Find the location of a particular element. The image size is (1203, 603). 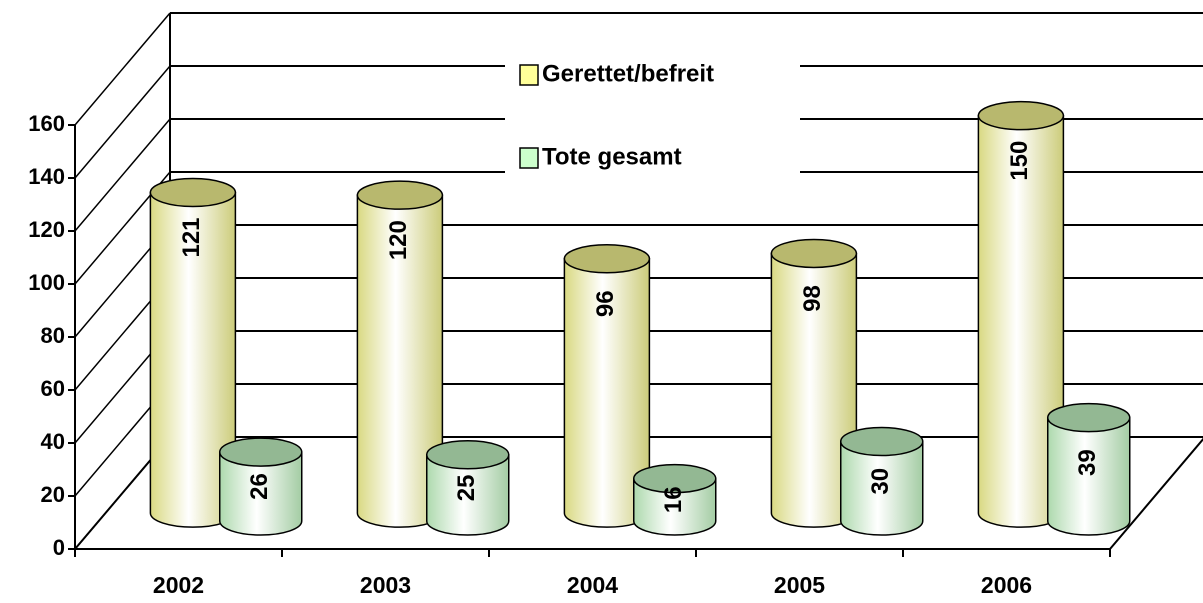

y-tick-label: 80 is located at coordinates (53, 335).